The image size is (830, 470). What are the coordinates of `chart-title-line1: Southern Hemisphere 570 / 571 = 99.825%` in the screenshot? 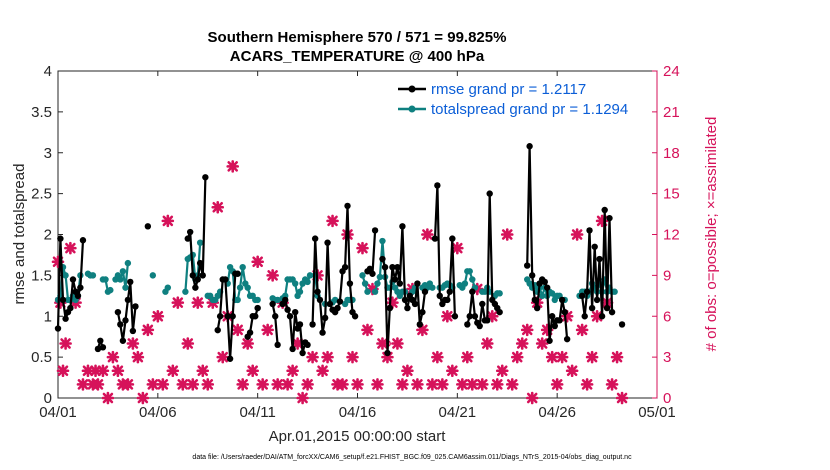 It's located at (357, 37).